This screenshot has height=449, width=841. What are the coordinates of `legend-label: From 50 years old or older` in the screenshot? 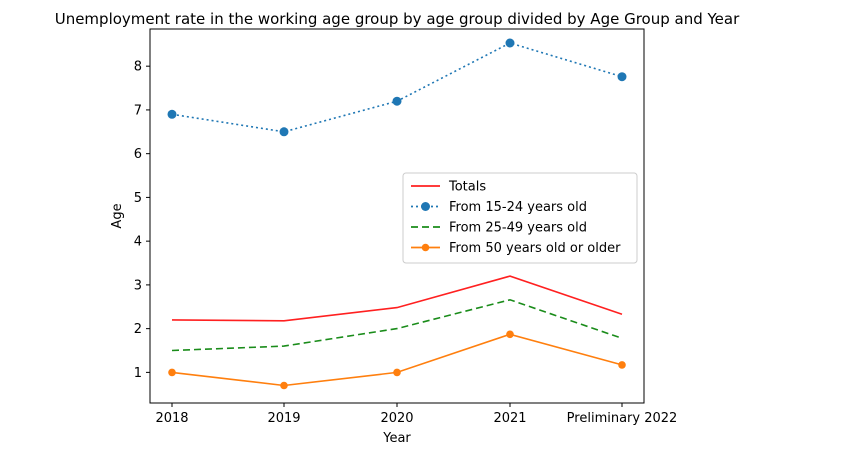 It's located at (535, 248).